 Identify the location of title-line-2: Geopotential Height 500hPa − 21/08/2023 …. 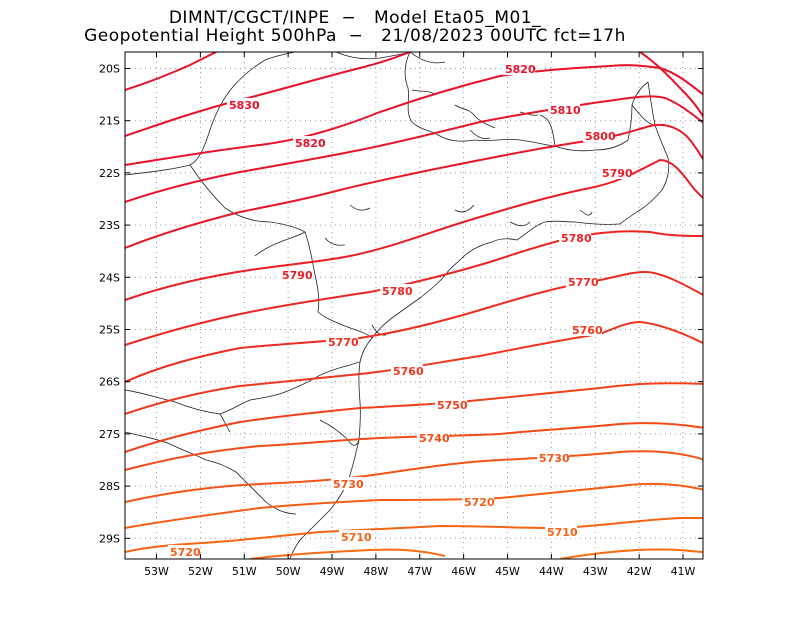
(355, 36).